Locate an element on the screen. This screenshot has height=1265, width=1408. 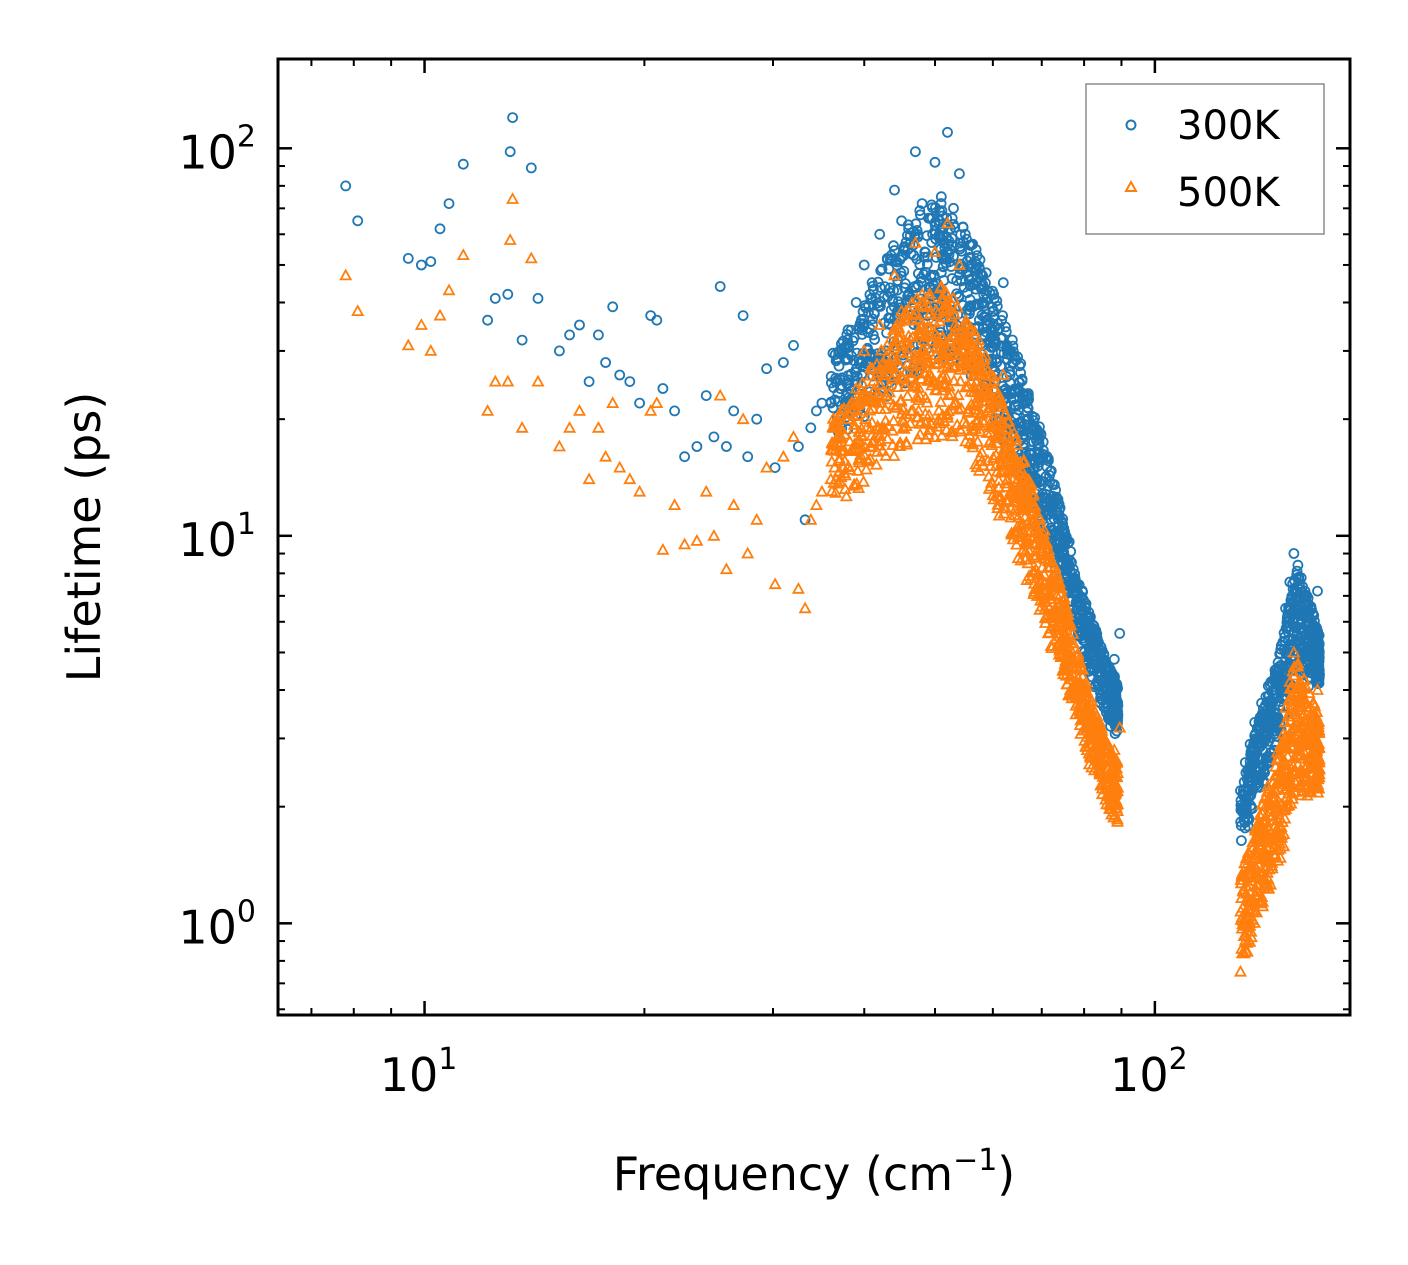
legend-box is located at coordinates (1205, 159).